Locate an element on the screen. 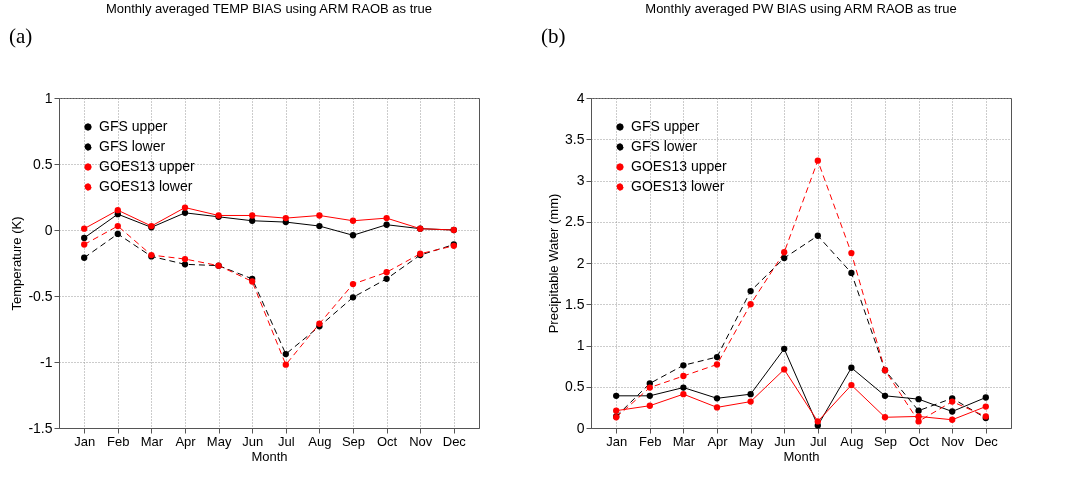 Image resolution: width=1066 pixels, height=486 pixels. x-tick-label: Nov is located at coordinates (953, 441).